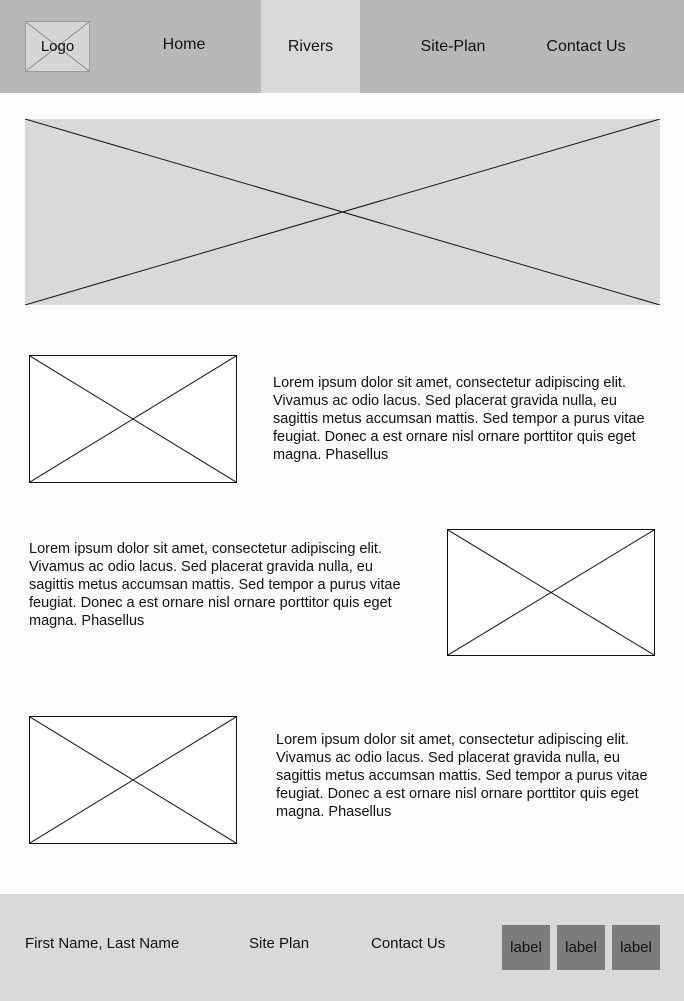 This screenshot has height=1001, width=684. Describe the element at coordinates (408, 943) in the screenshot. I see `footer-contact-link: Contact Us` at that location.